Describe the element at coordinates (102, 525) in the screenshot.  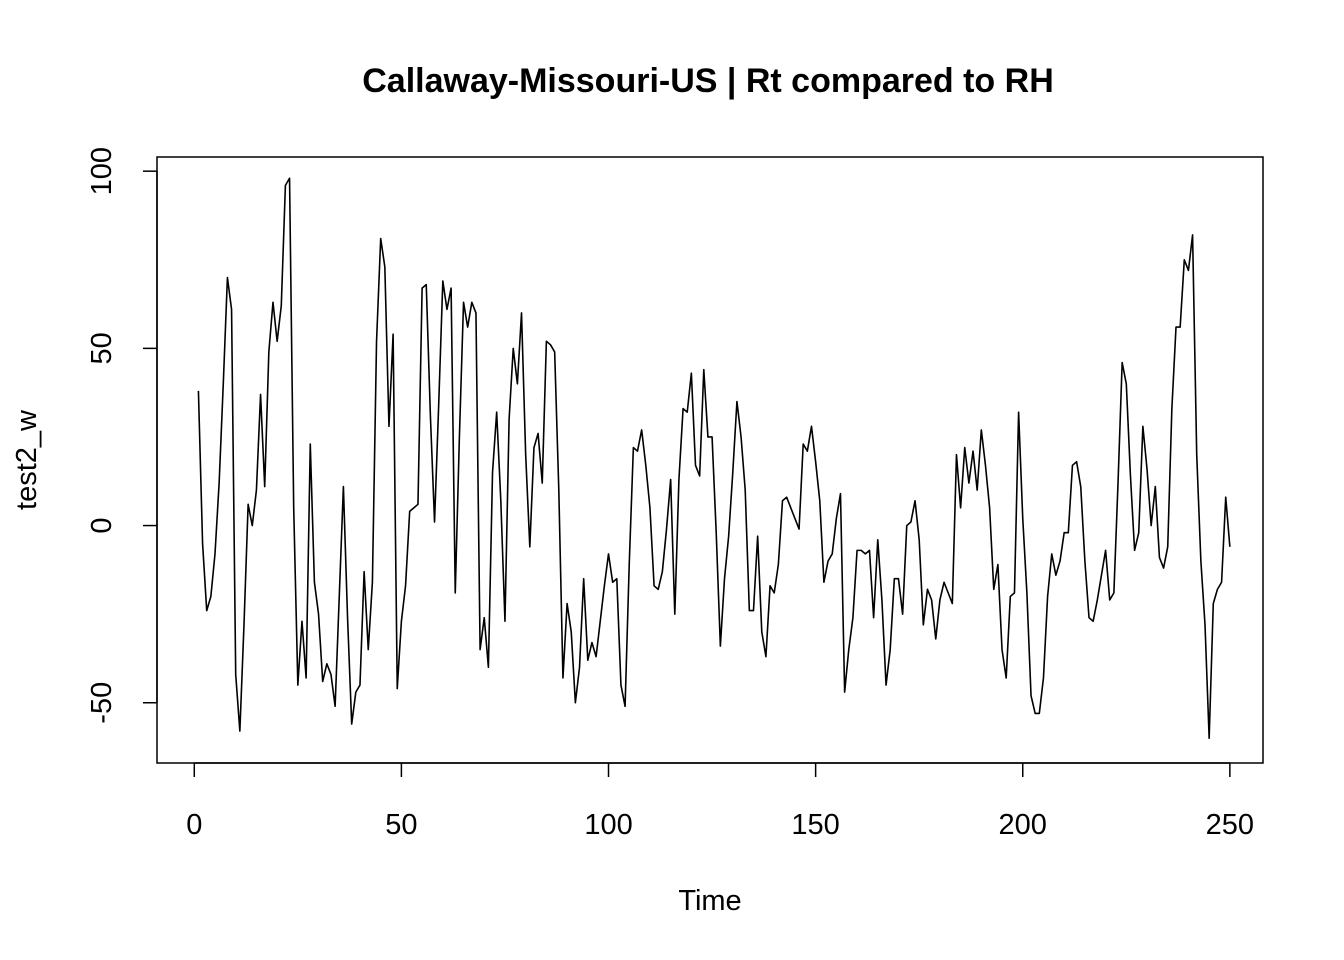
I see `y-tick-label: 0` at that location.